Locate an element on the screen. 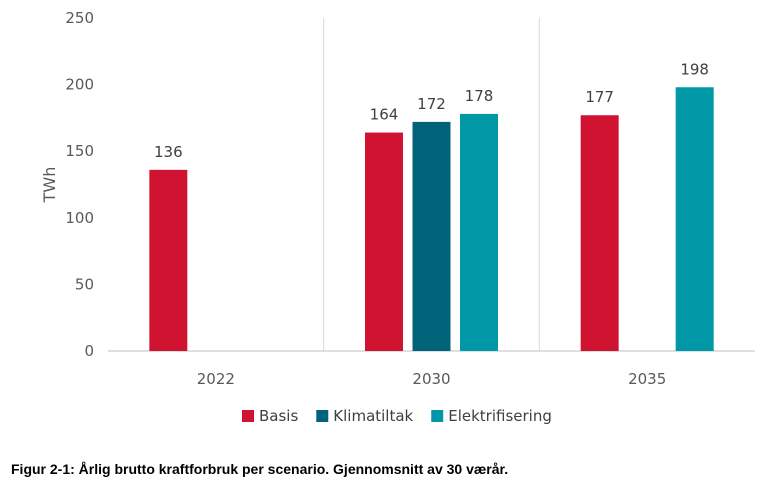 The height and width of the screenshot is (482, 769). y-tick-label: 0 is located at coordinates (89, 351).